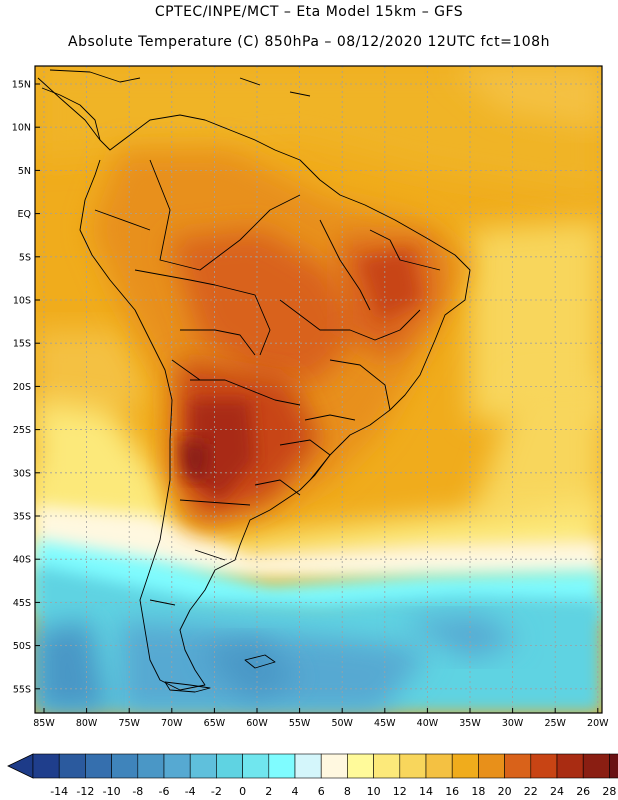 The width and height of the screenshot is (618, 800). What do you see at coordinates (452, 791) in the screenshot?
I see `colorbar-label: 16` at bounding box center [452, 791].